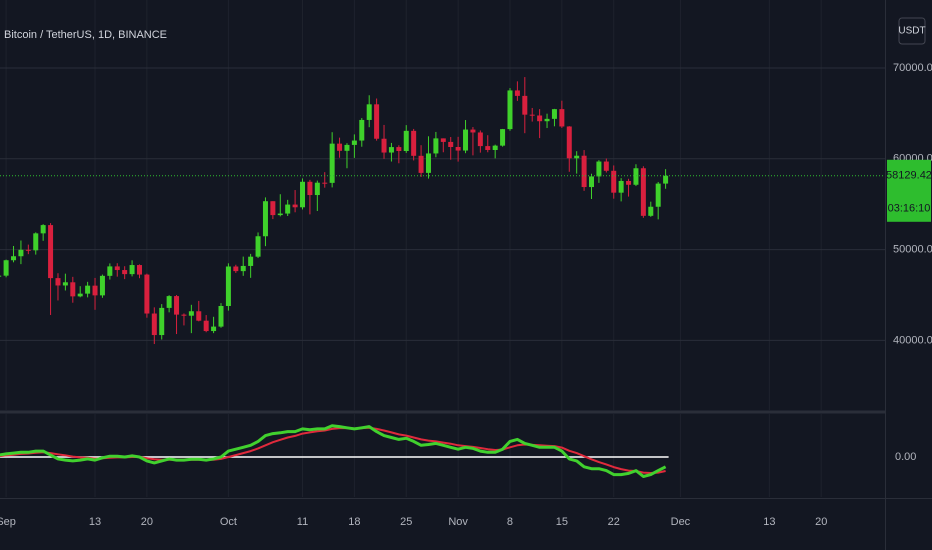 The height and width of the screenshot is (550, 932). I want to click on x-tick-label: 22, so click(614, 522).